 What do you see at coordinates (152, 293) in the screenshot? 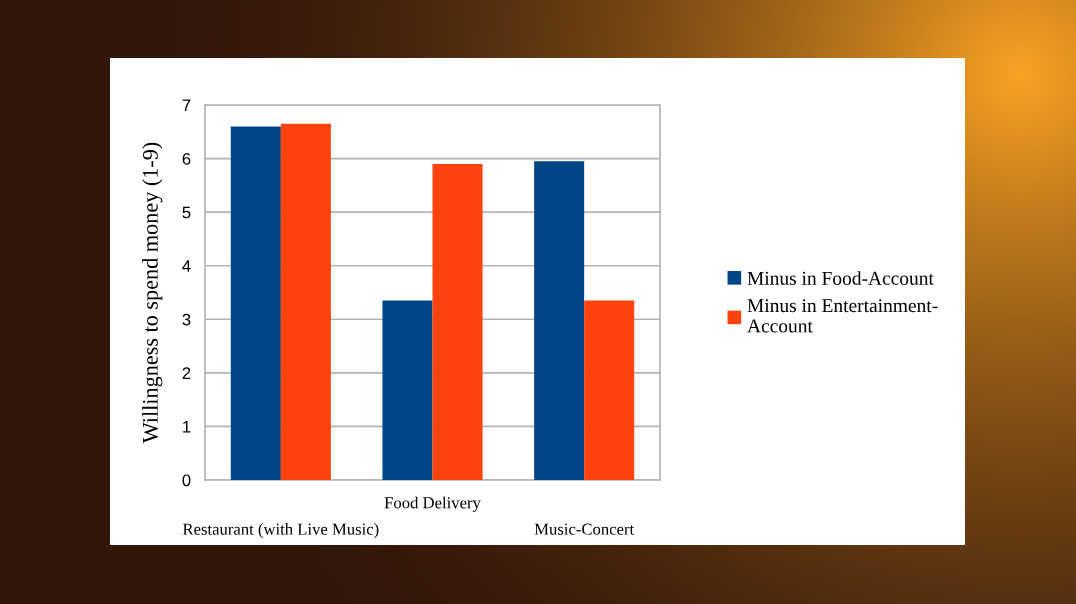
I see `y-axis-title: Willingness to spend money (1-9)` at bounding box center [152, 293].